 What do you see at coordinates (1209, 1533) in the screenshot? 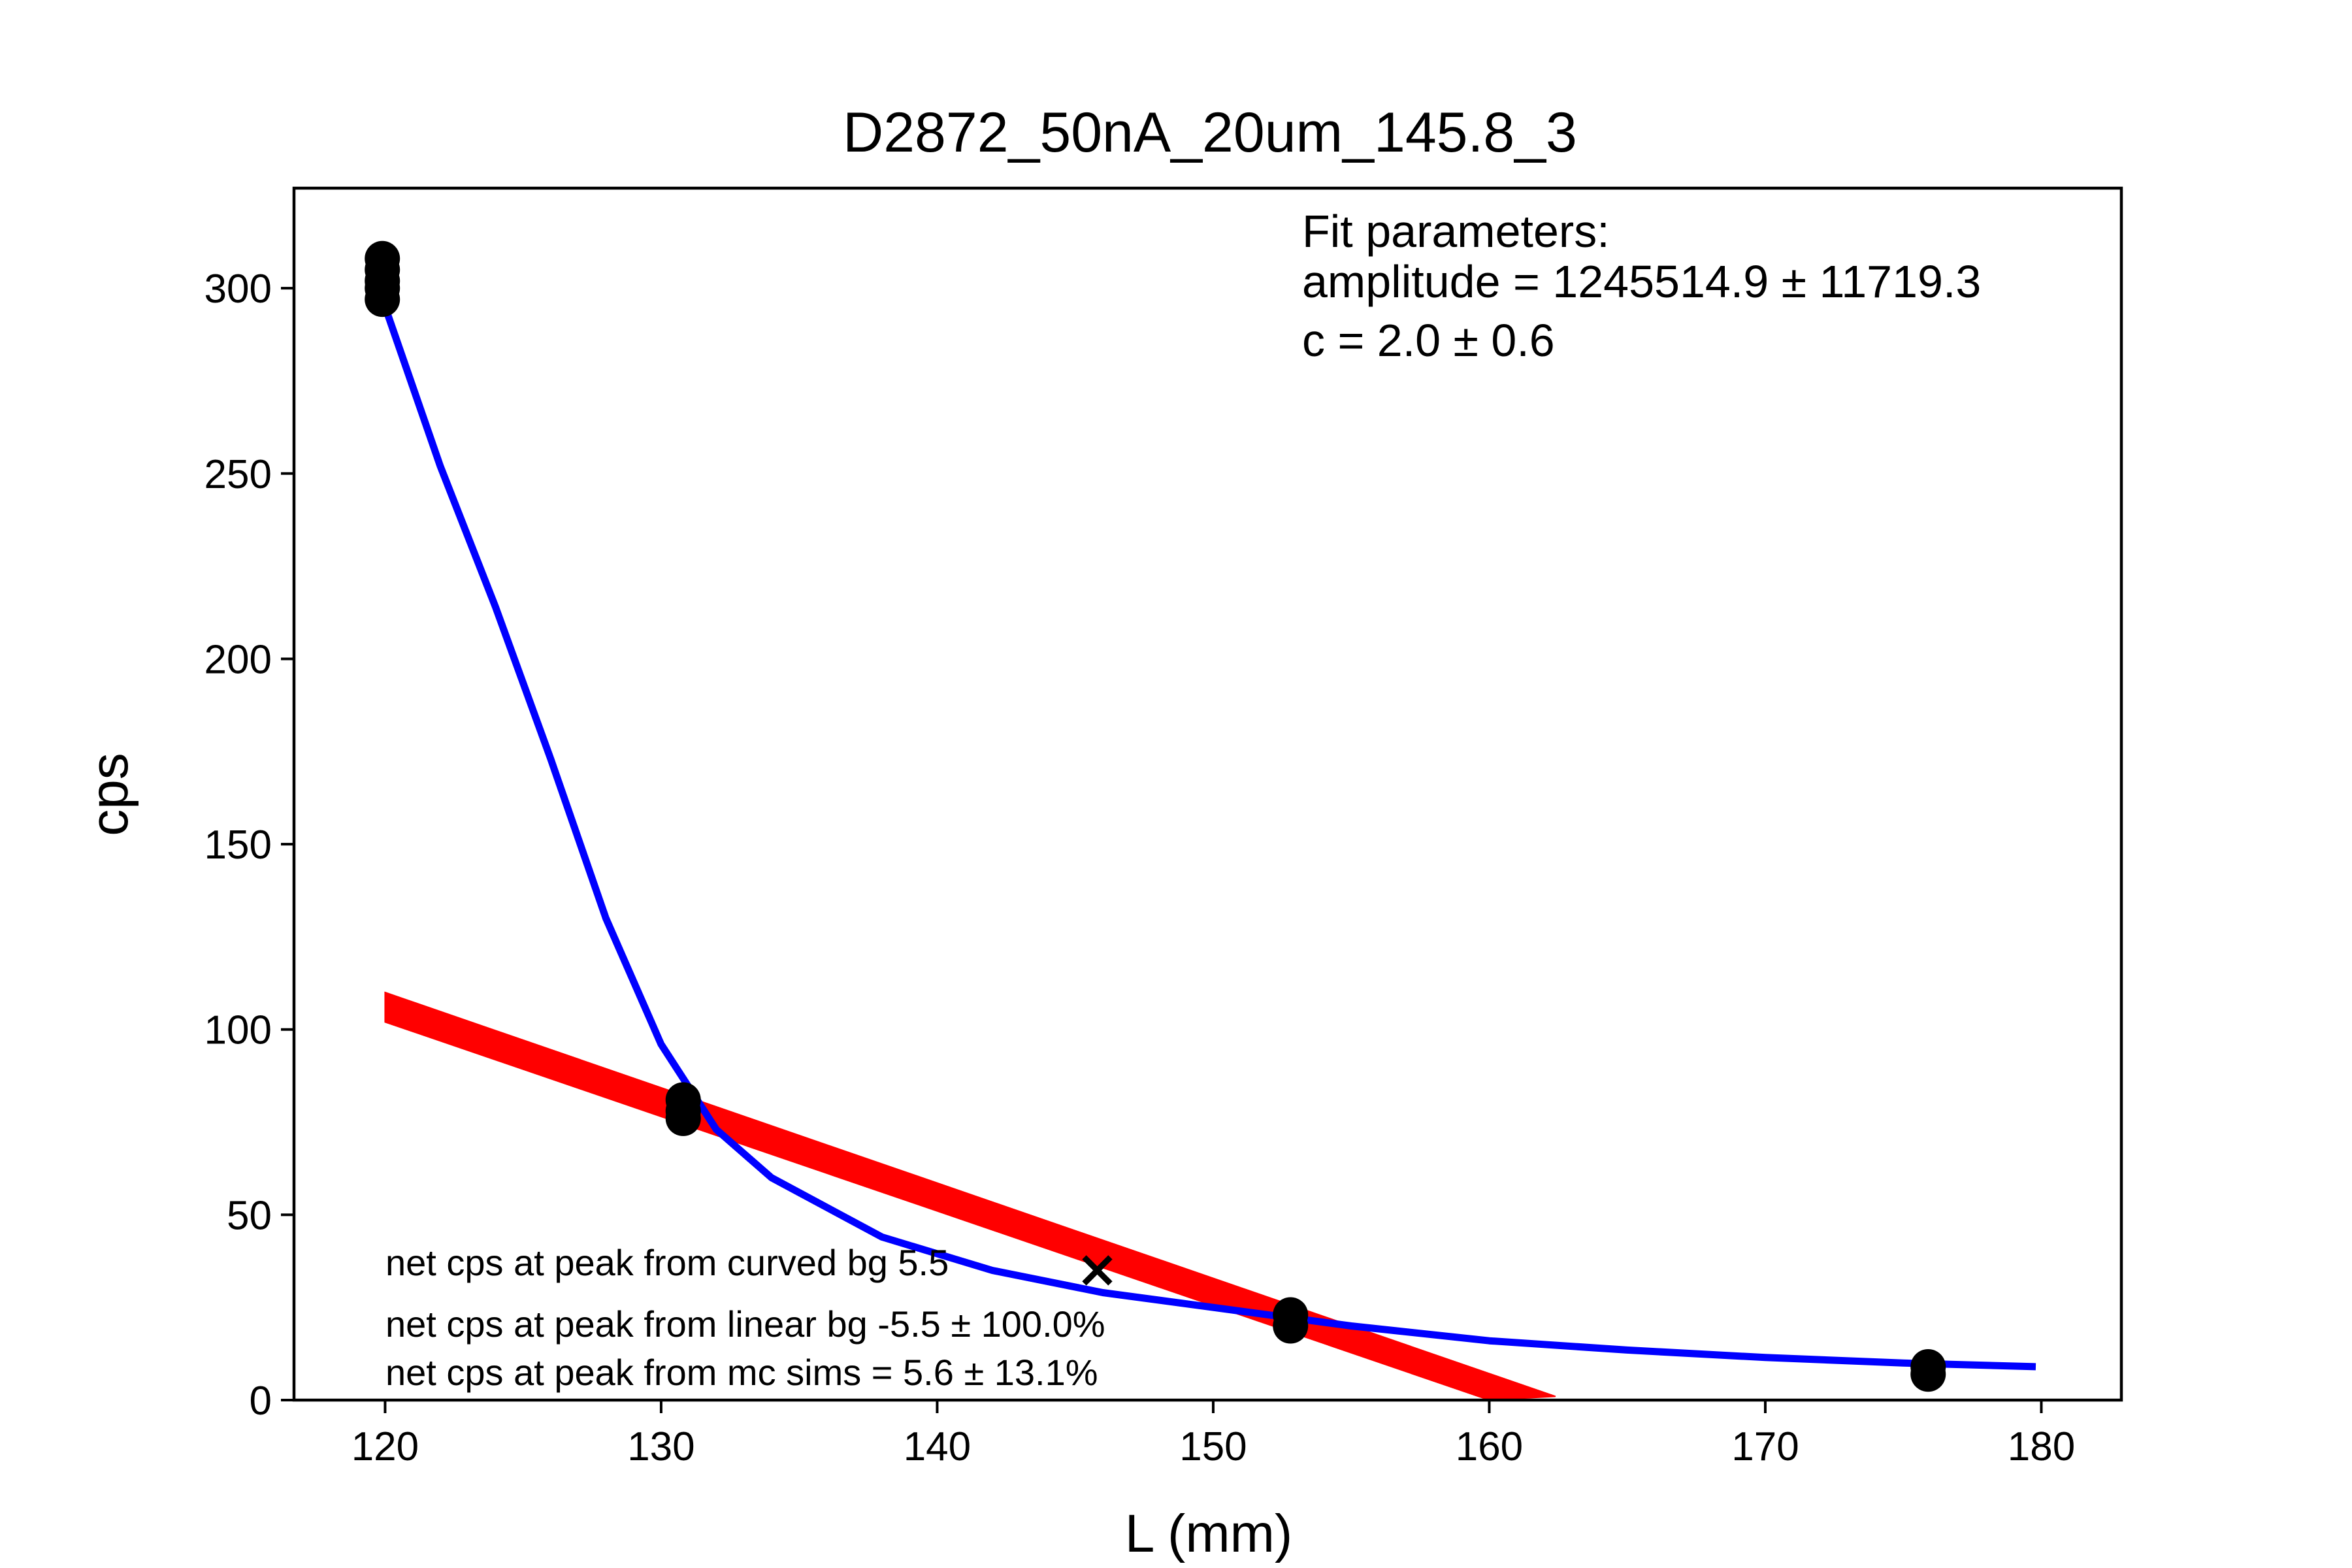
I see `x-axis-title: L (mm)` at bounding box center [1209, 1533].